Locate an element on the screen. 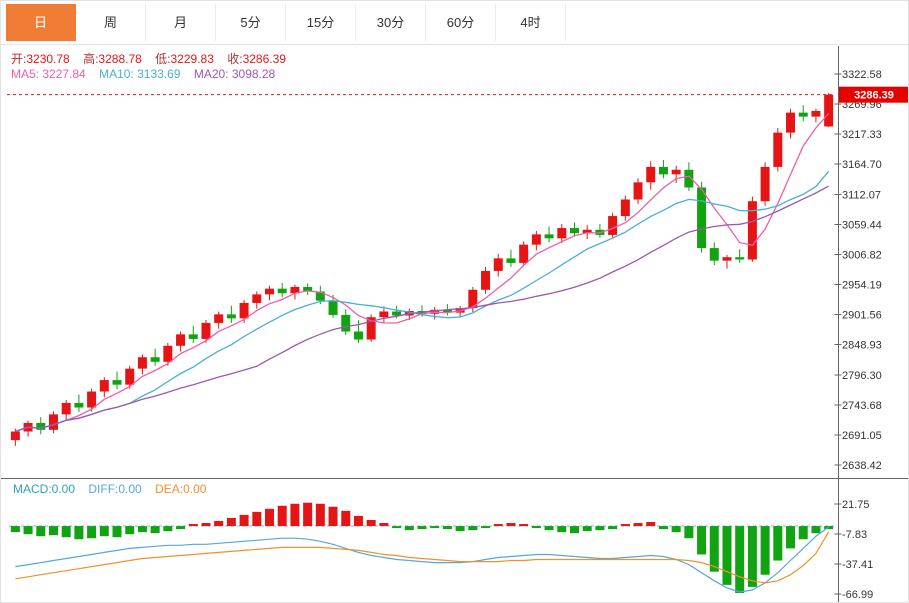 This screenshot has width=909, height=603. tab-weekly: 周 is located at coordinates (111, 22).